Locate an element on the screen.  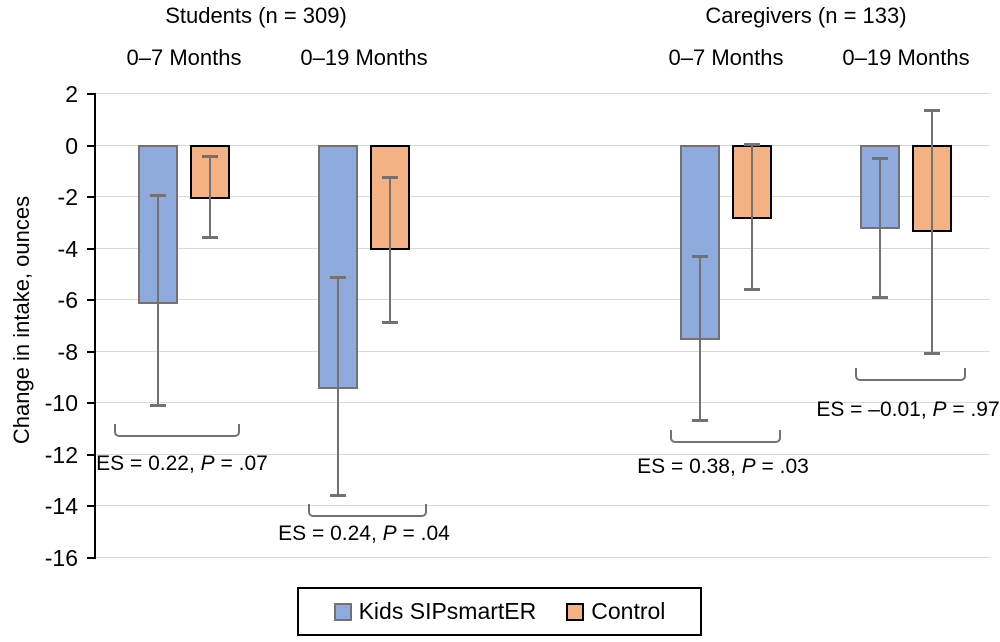
legend-swatch-control is located at coordinates (575, 611).